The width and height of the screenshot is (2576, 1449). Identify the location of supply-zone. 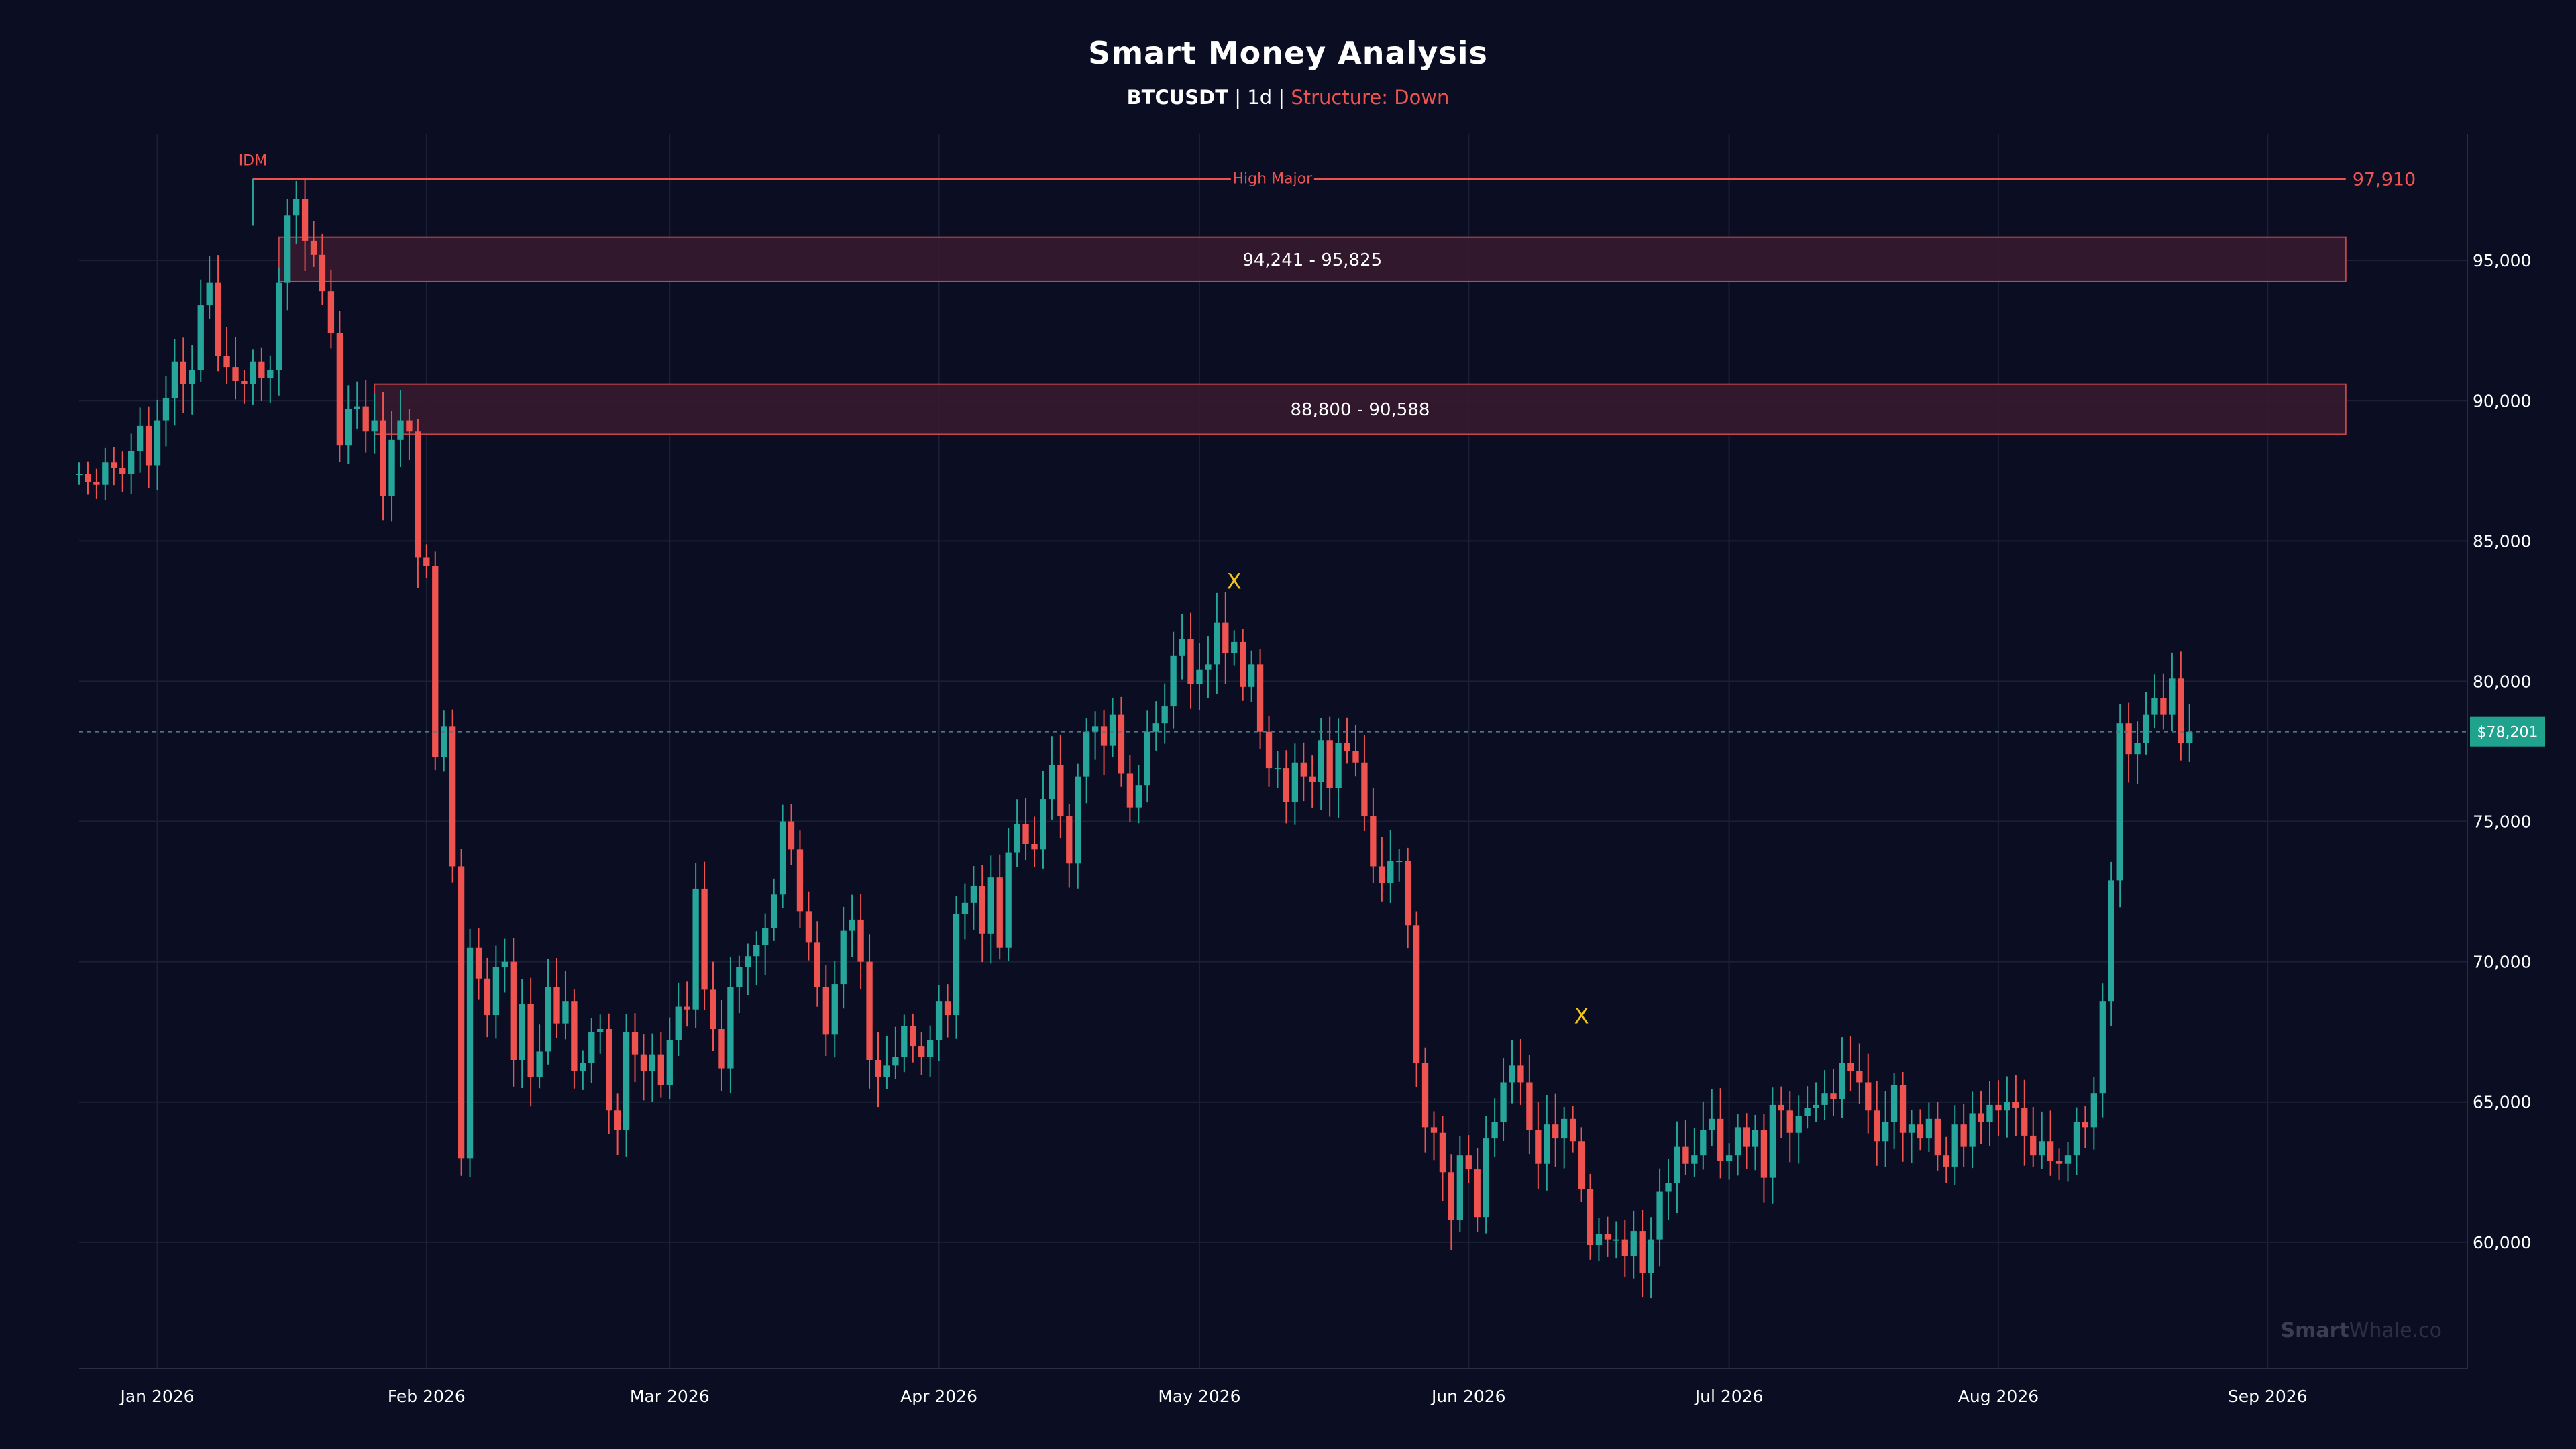
(1312, 259).